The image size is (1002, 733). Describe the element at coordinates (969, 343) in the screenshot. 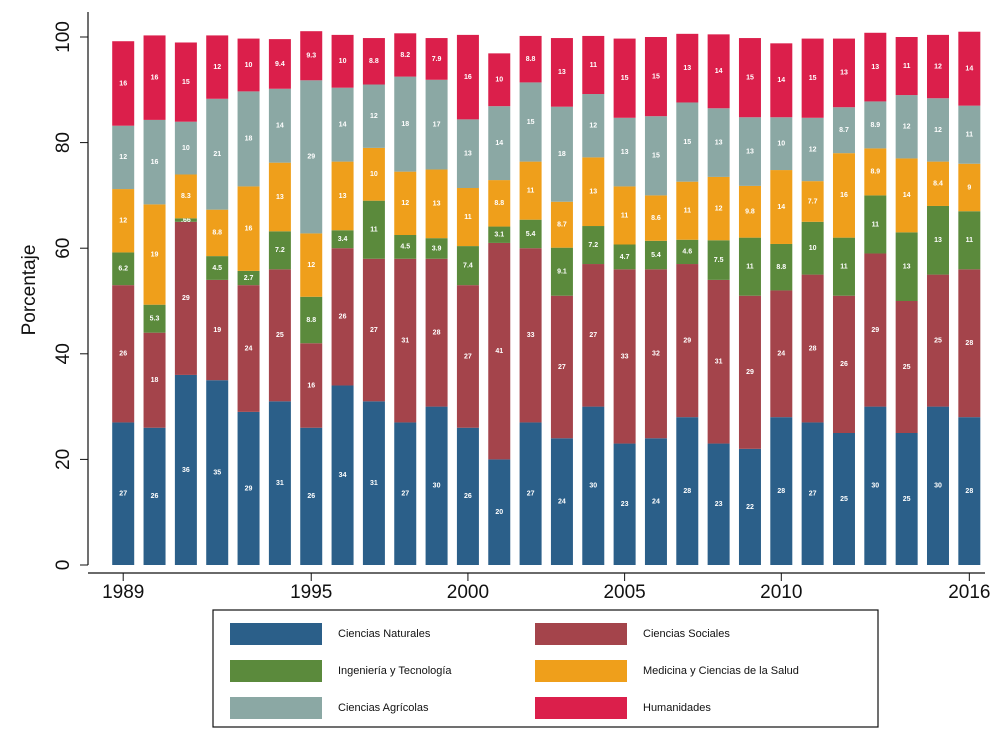

I see `value-label: 28` at that location.